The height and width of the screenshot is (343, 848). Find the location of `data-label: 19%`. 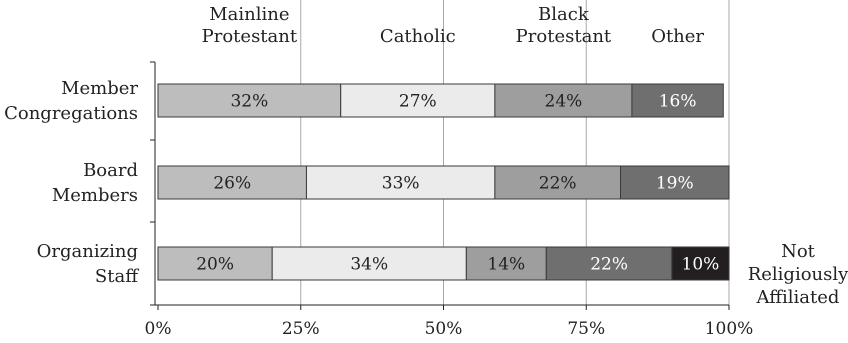

data-label: 19% is located at coordinates (675, 184).